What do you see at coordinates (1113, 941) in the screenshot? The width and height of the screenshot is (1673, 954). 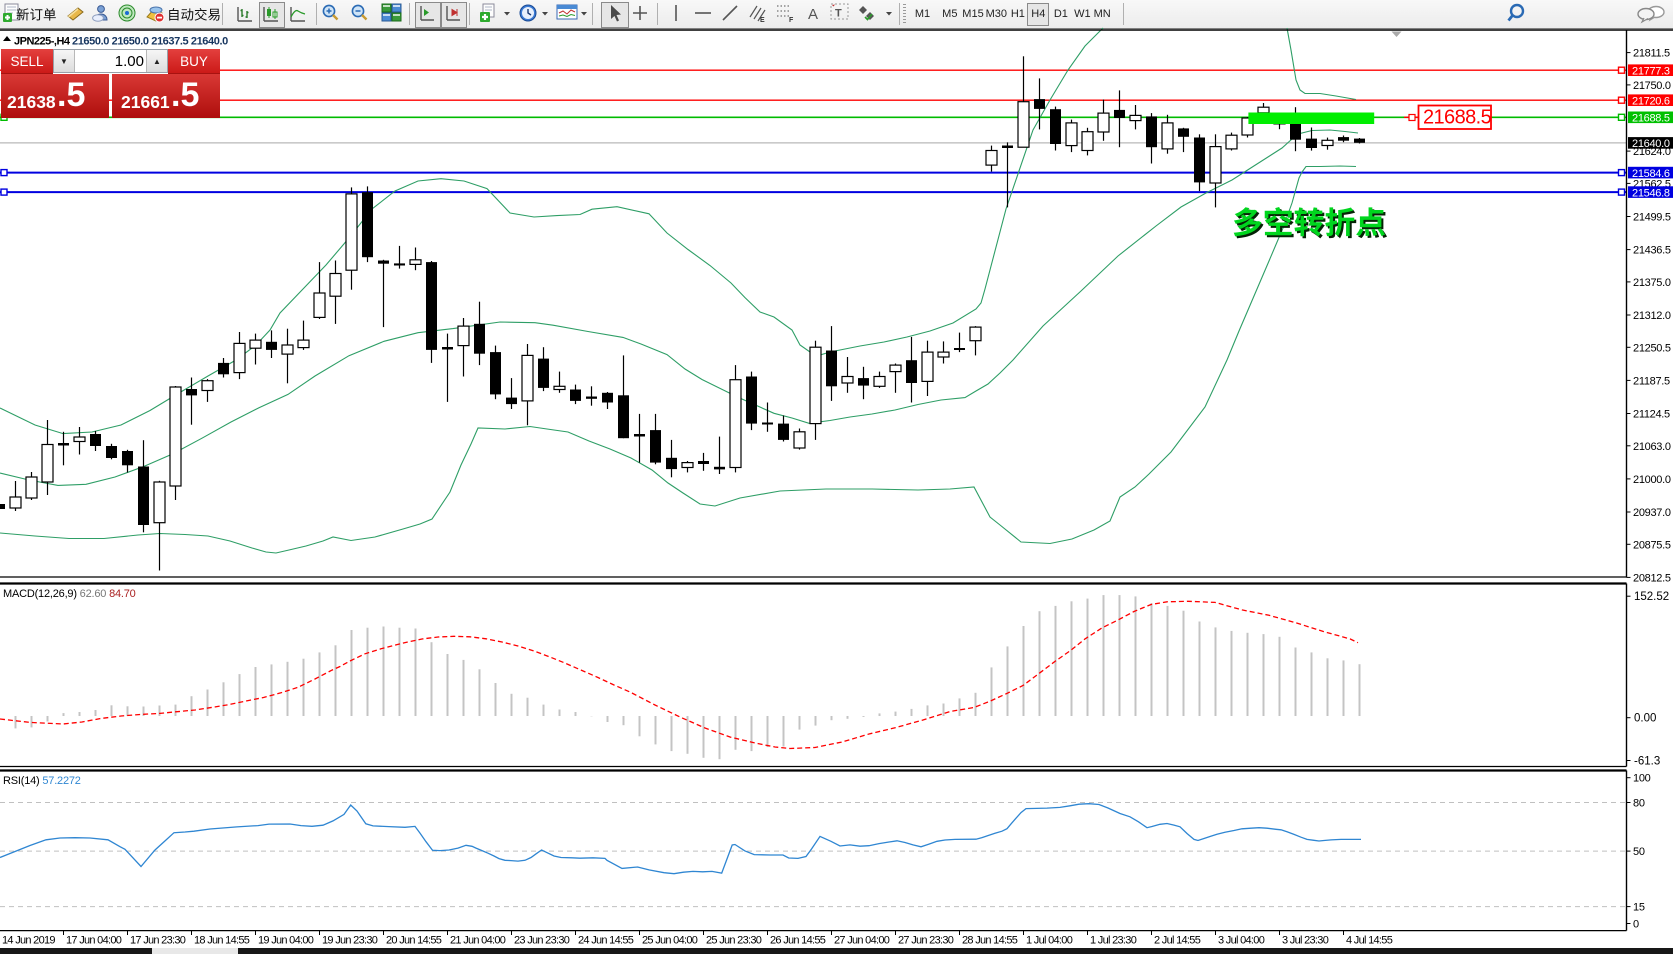 I see `svg-text: 1 Jul 23:30` at bounding box center [1113, 941].